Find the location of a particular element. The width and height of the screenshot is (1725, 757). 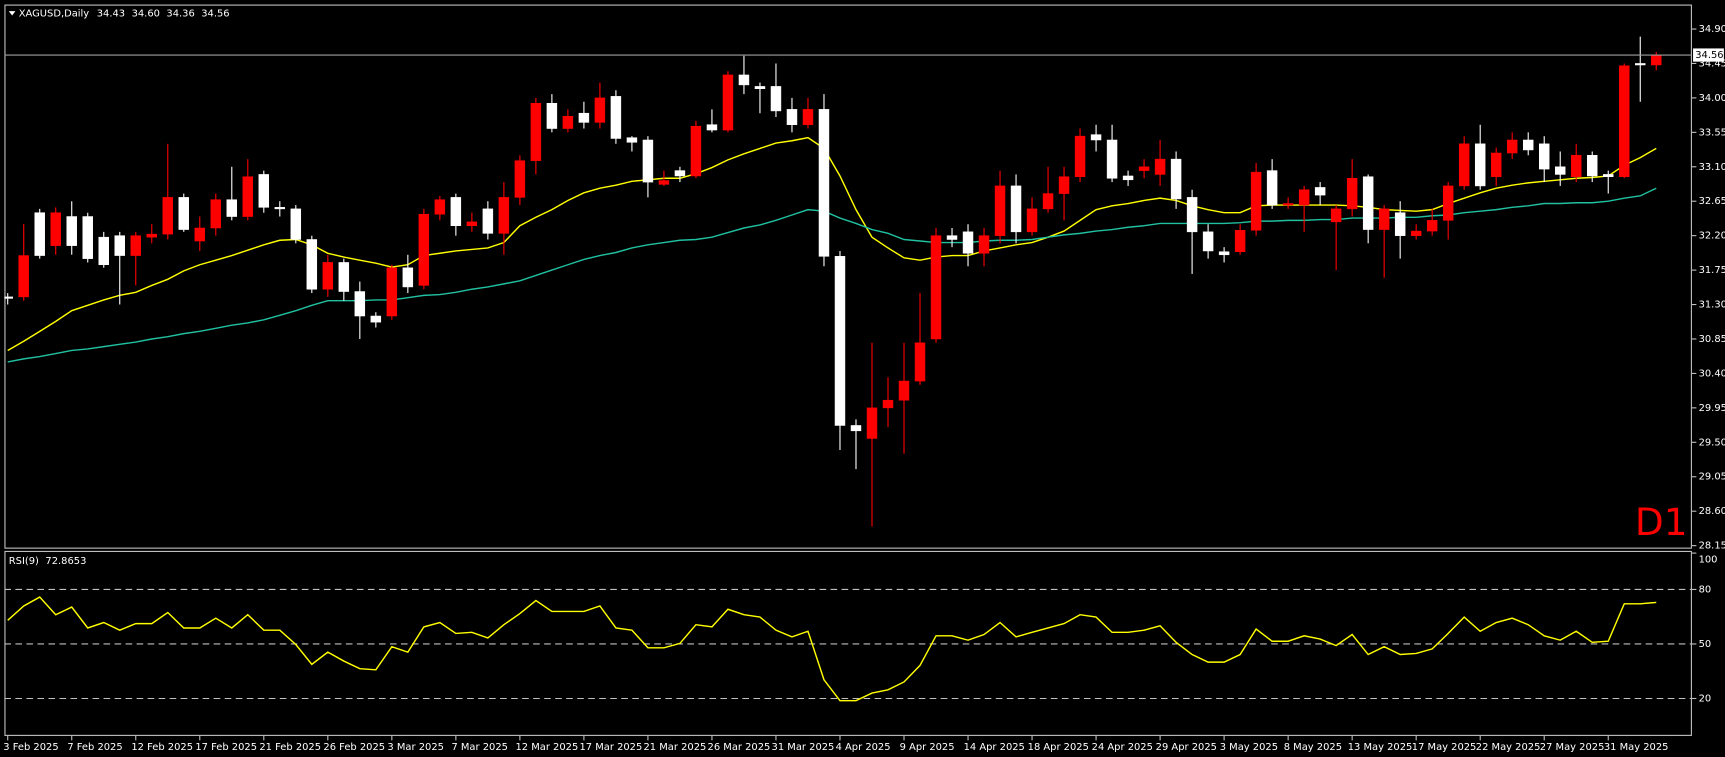

x-tick-label: 8 May 2025 is located at coordinates (1313, 747).